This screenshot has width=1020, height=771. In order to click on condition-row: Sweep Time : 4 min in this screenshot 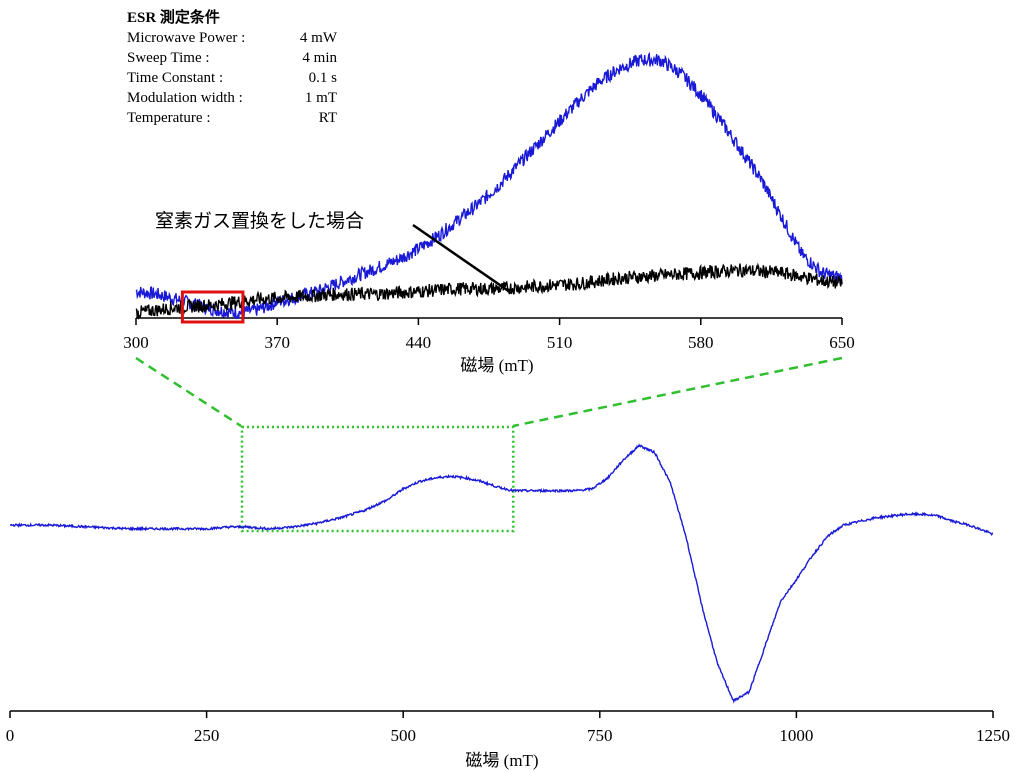, I will do `click(232, 58)`.